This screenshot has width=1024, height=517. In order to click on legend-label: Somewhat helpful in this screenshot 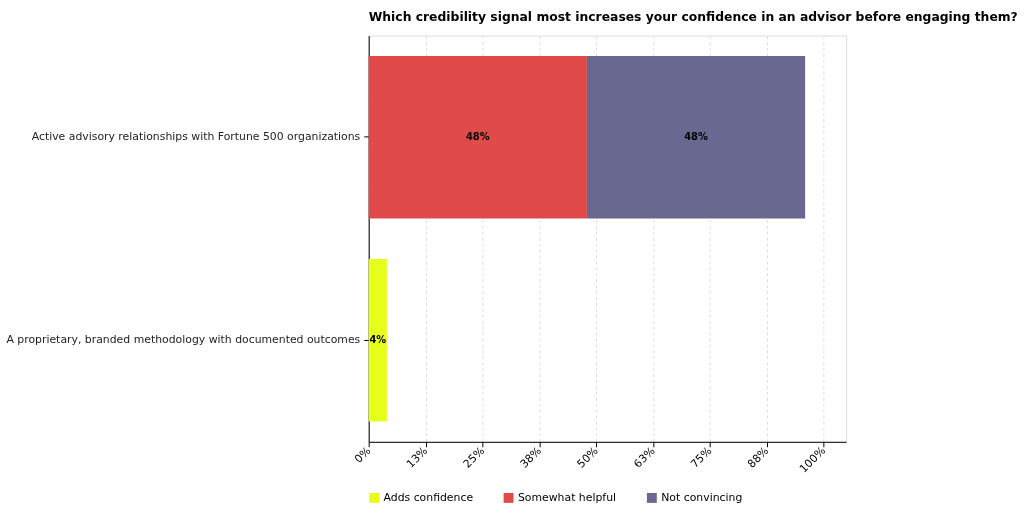, I will do `click(567, 497)`.